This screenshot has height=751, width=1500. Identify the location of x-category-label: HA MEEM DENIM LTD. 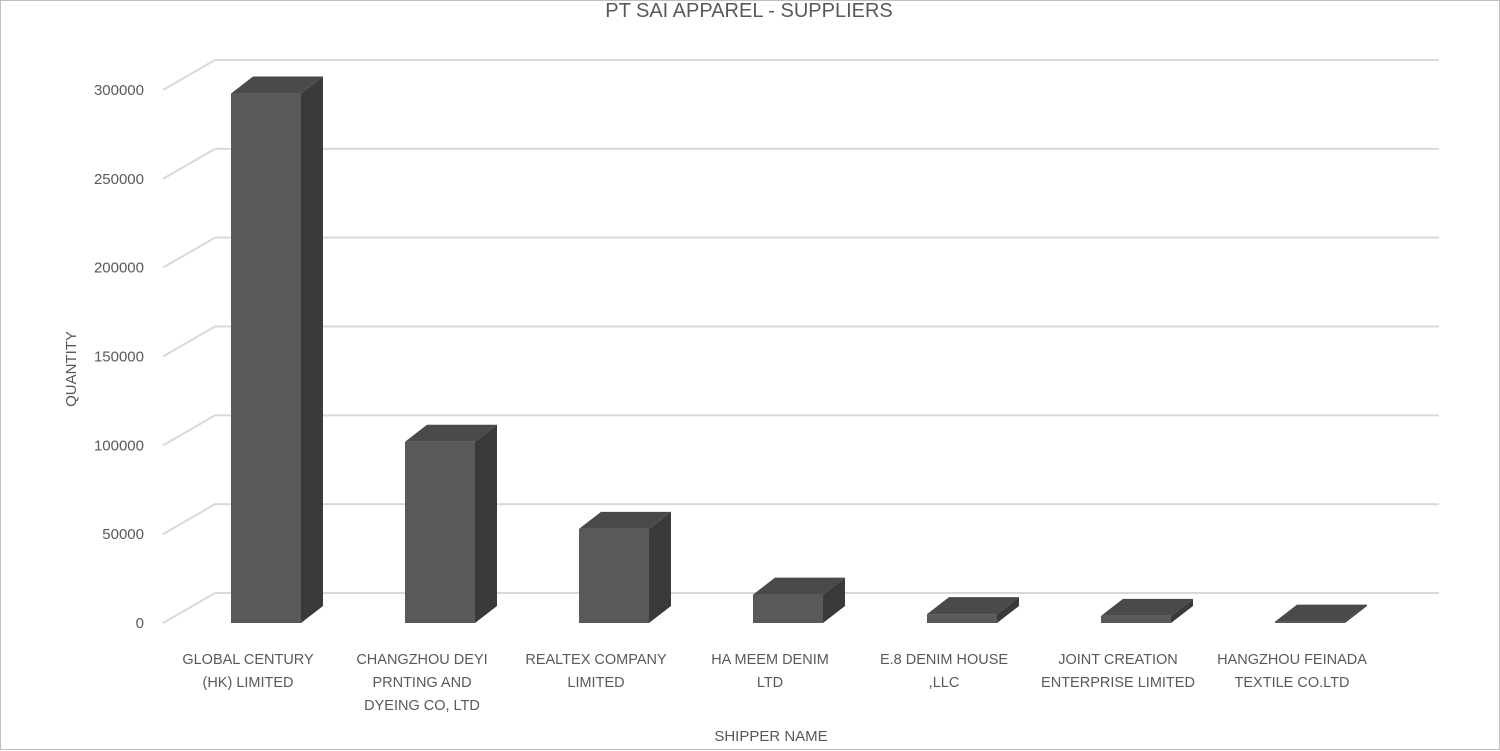
(770, 671).